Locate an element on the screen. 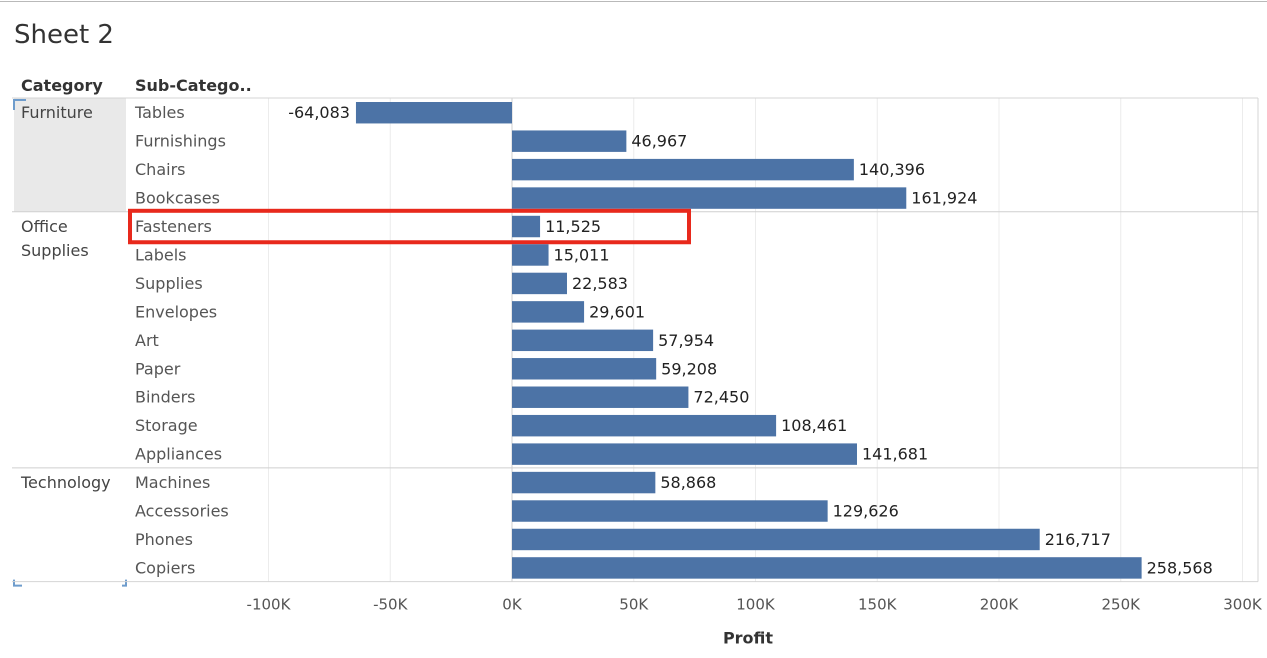  sub-category-label: Copiers is located at coordinates (165, 567).